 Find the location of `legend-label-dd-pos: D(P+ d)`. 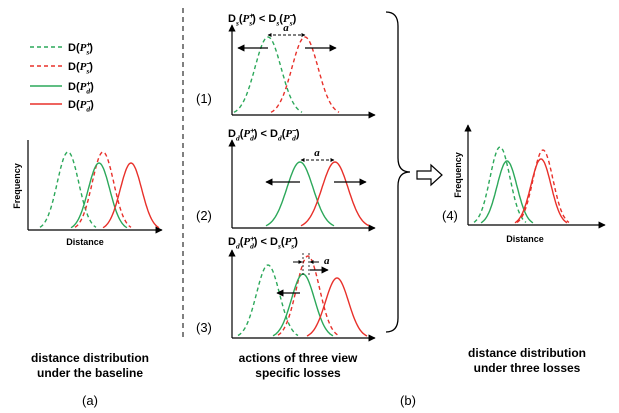

legend-label-dd-pos: D(P+ d) is located at coordinates (81, 87).